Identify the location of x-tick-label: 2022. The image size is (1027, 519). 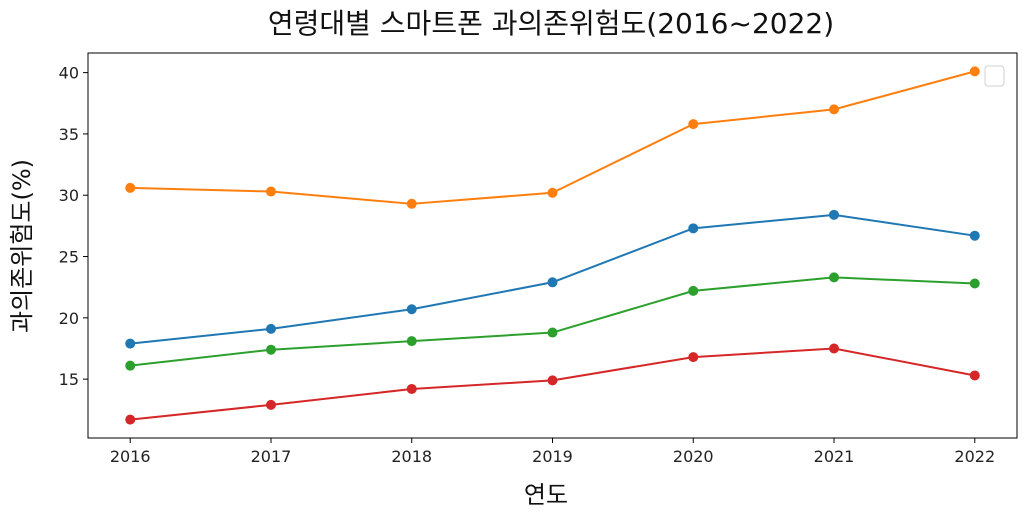
(974, 456).